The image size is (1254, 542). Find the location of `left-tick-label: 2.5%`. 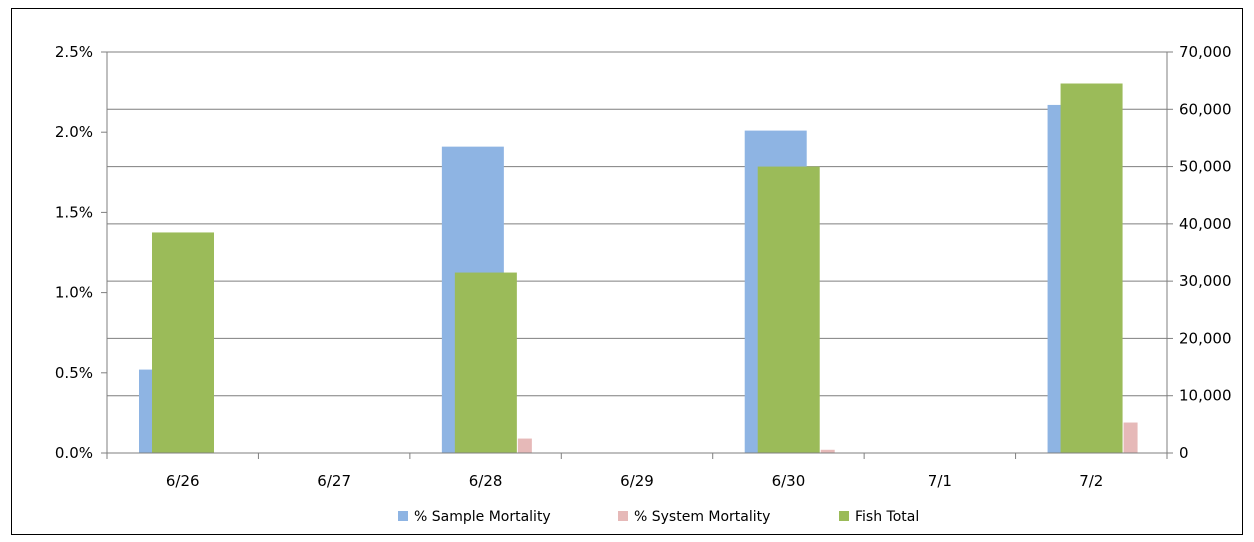

left-tick-label: 2.5% is located at coordinates (74, 52).